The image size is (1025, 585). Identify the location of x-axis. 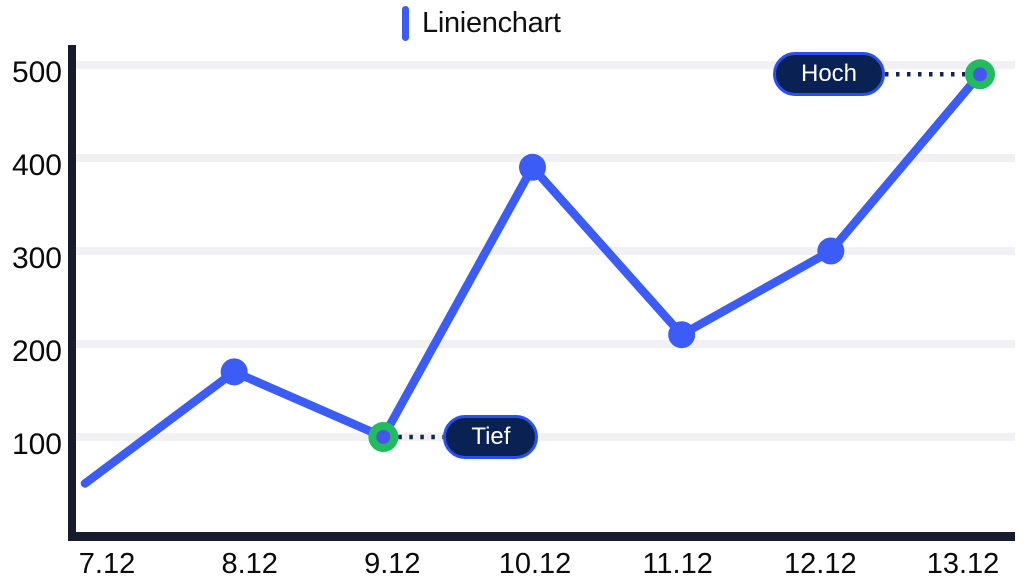
(541, 536).